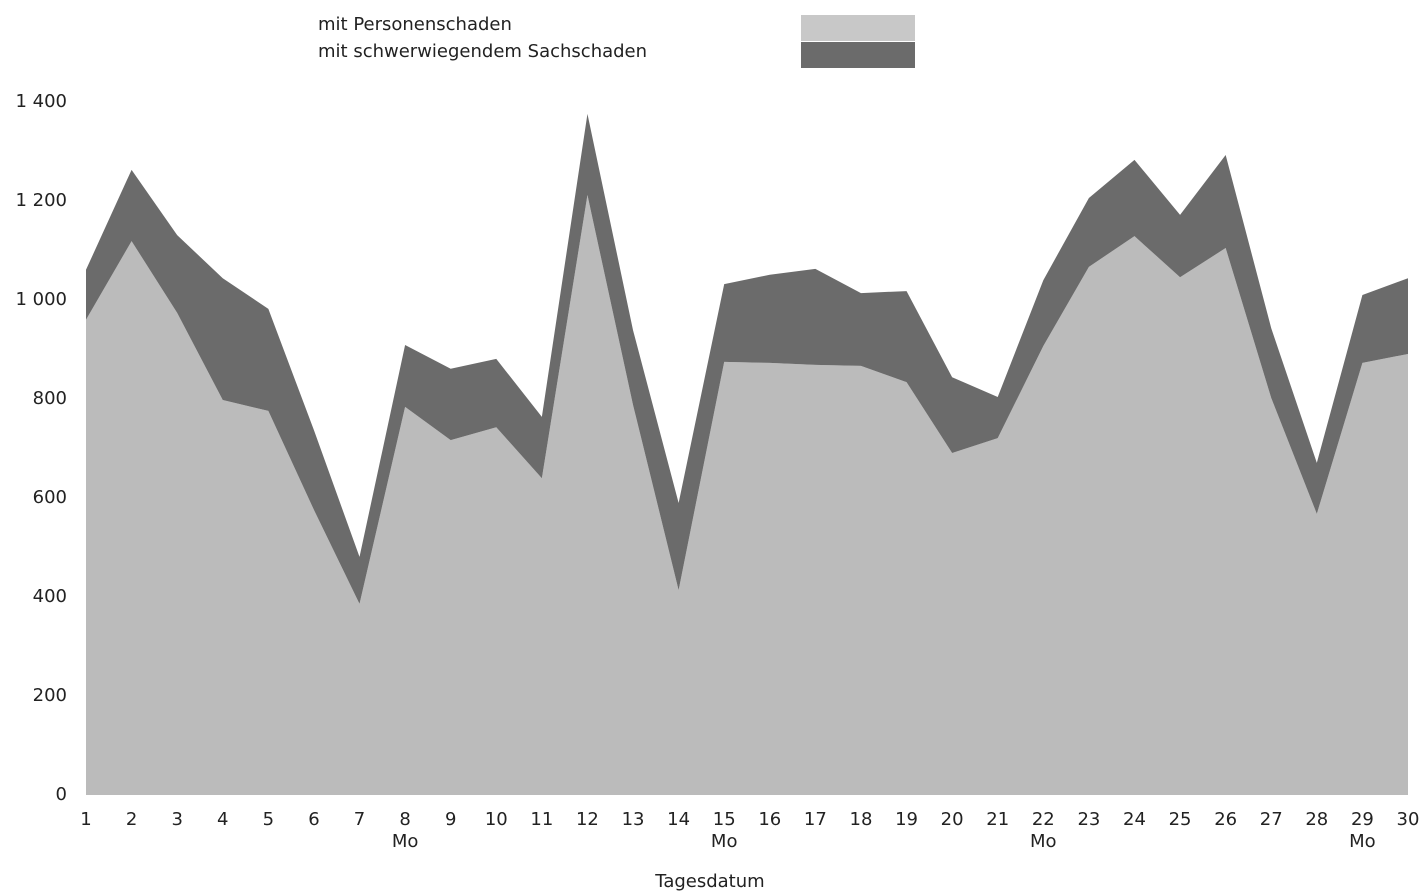 This screenshot has height=893, width=1421. Describe the element at coordinates (1180, 819) in the screenshot. I see `x-tick-label: 25` at that location.